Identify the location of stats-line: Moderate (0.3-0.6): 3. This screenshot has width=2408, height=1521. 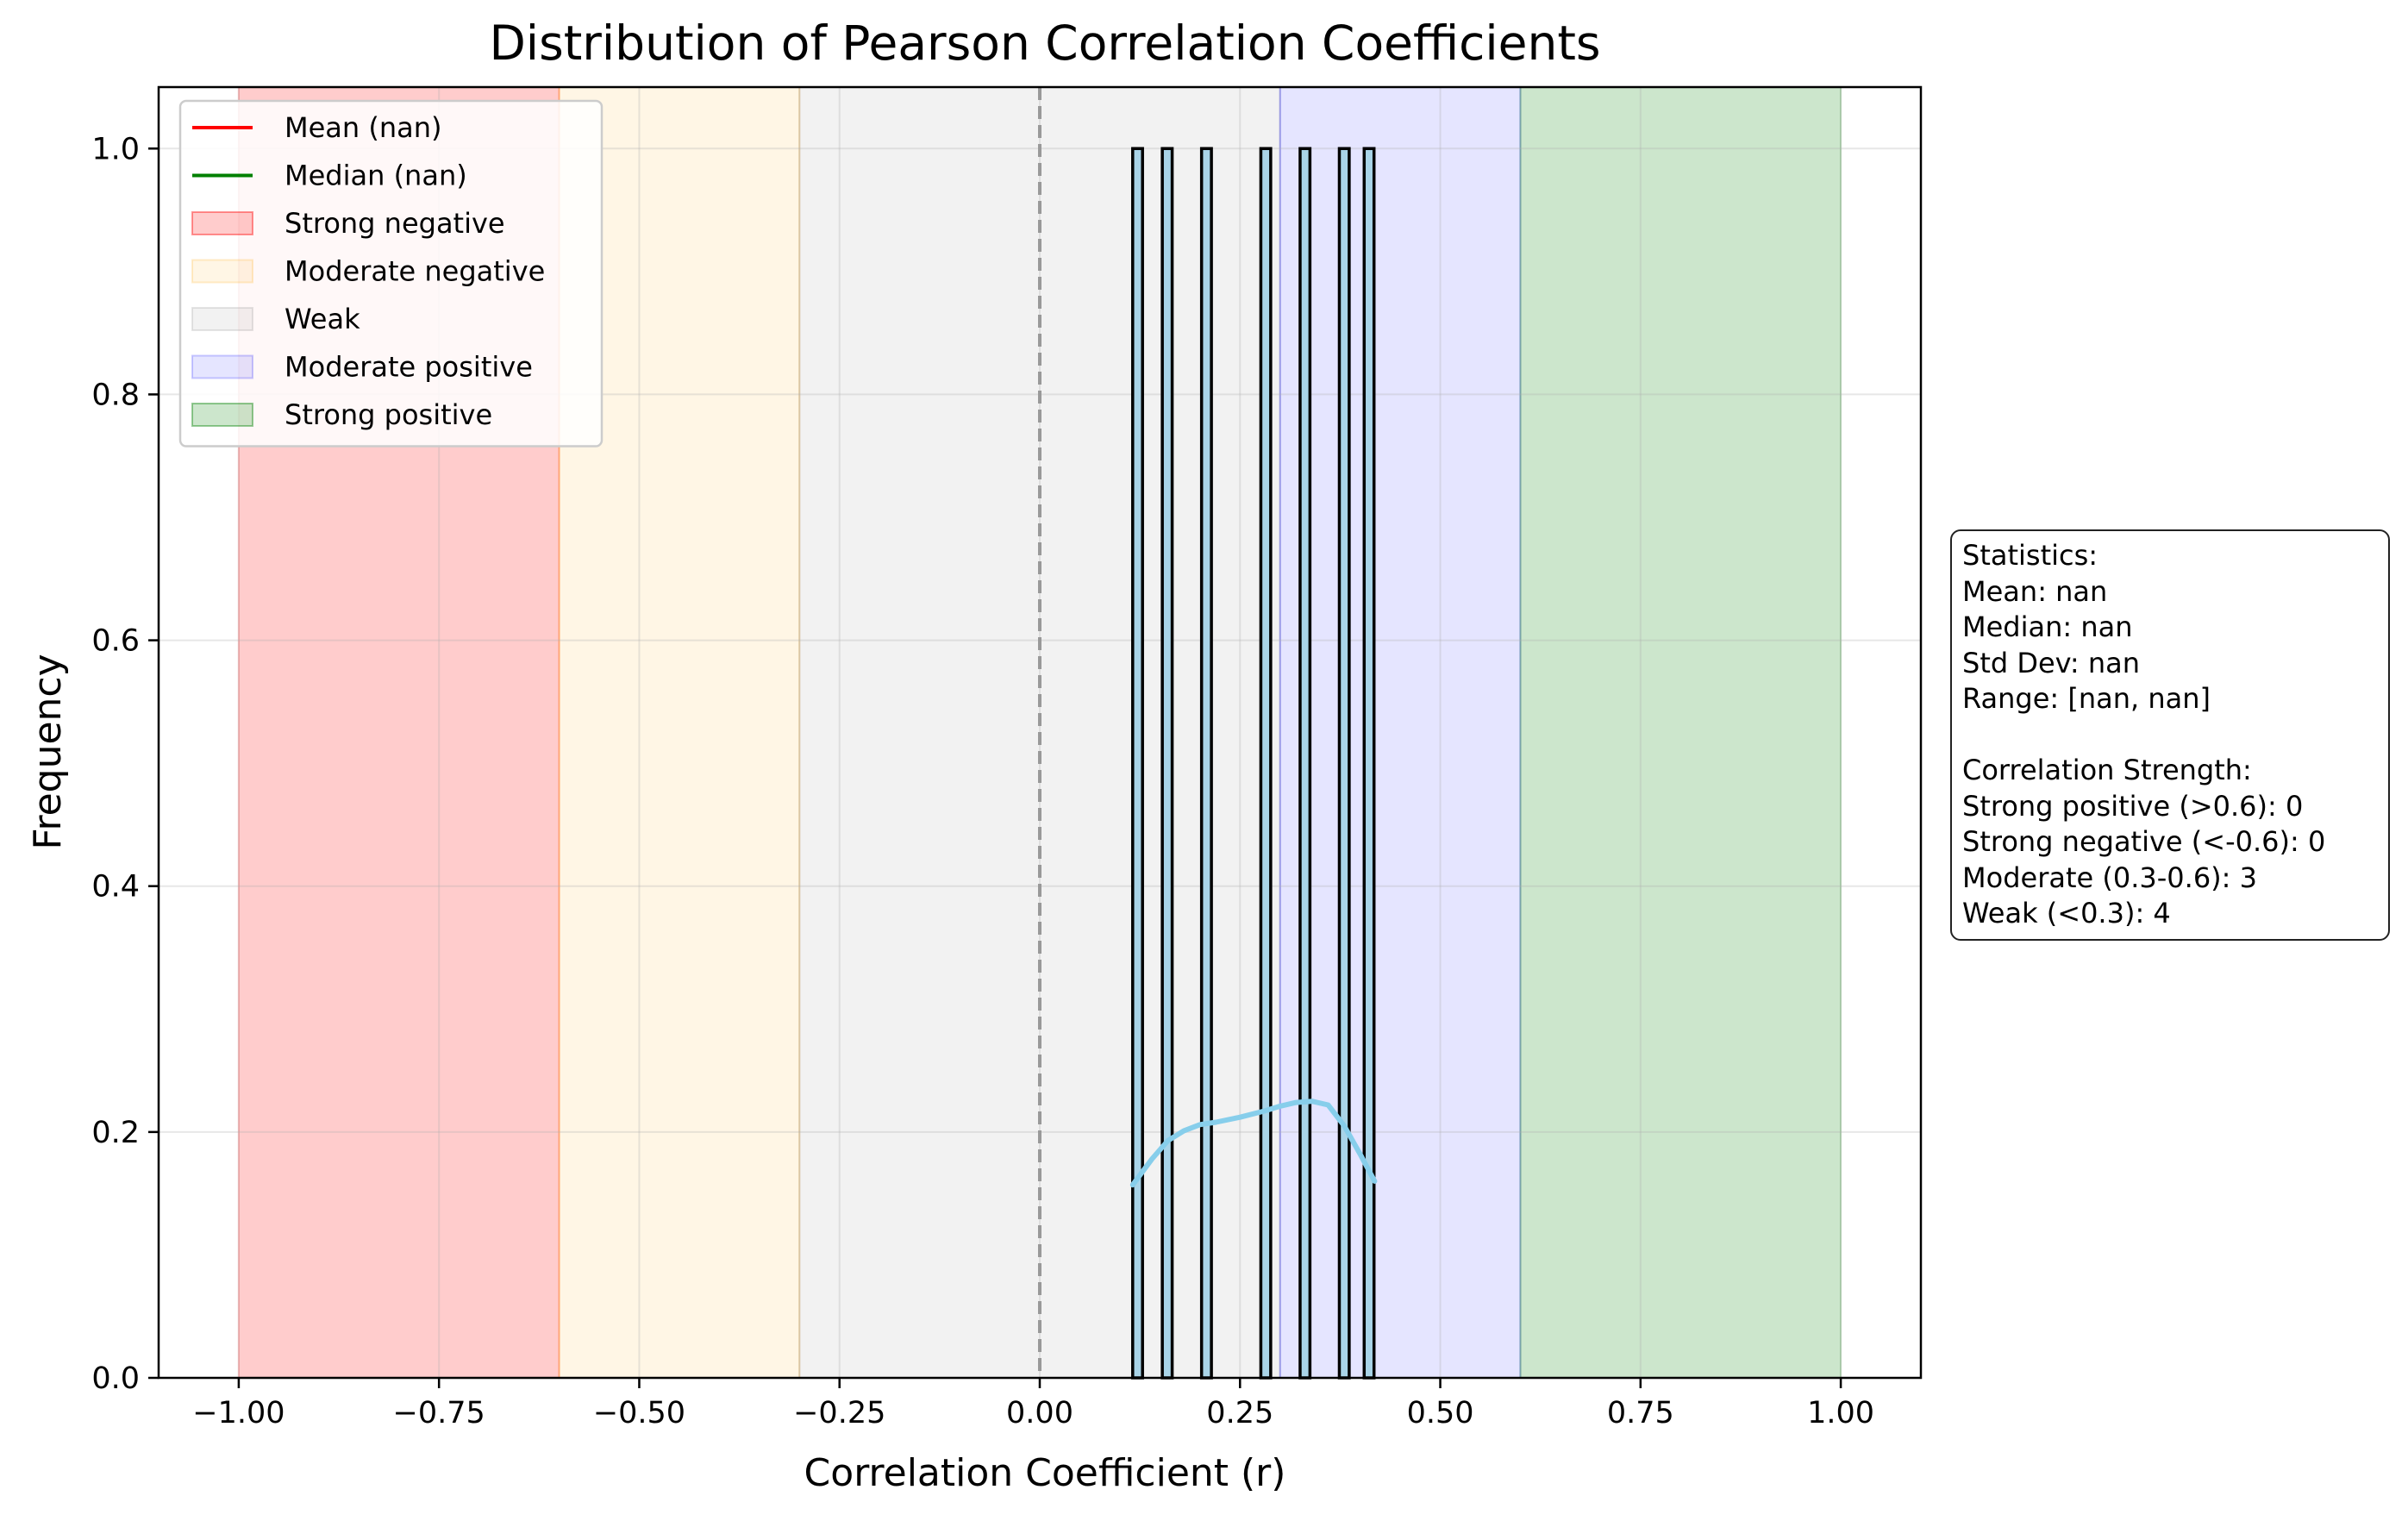
(2109, 877).